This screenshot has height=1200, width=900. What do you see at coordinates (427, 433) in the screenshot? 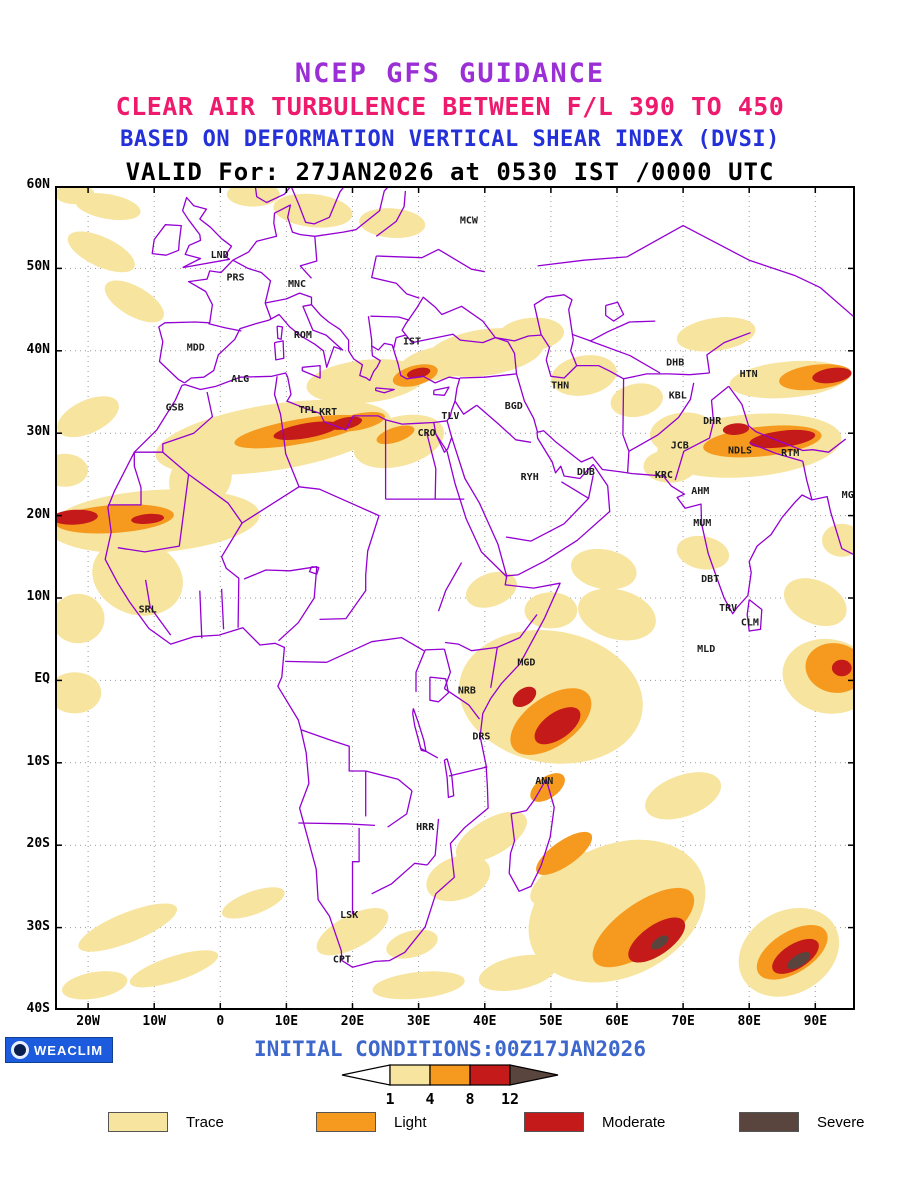
I see `station-label: CRO` at bounding box center [427, 433].